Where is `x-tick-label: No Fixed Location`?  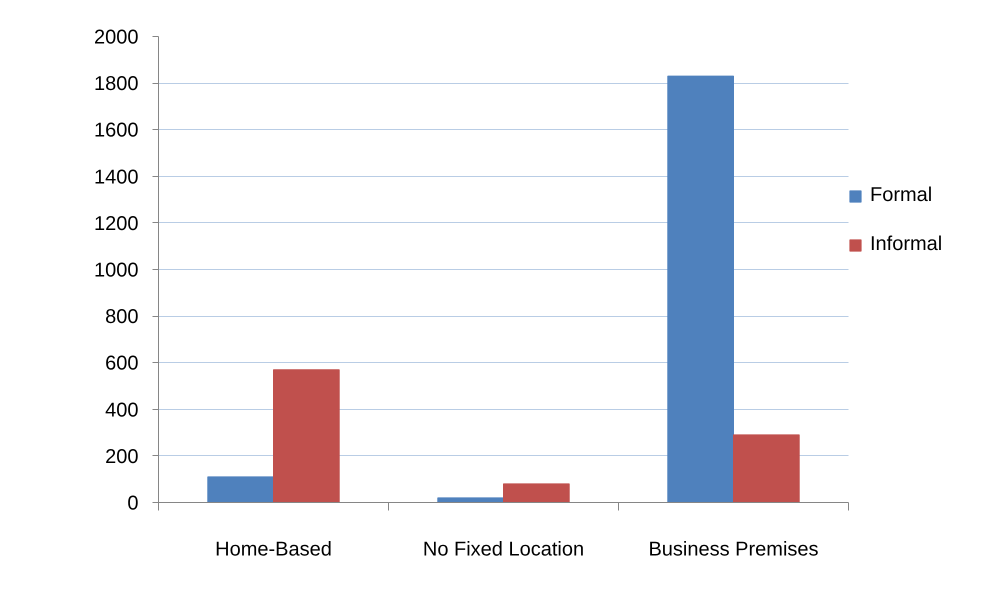 x-tick-label: No Fixed Location is located at coordinates (503, 549).